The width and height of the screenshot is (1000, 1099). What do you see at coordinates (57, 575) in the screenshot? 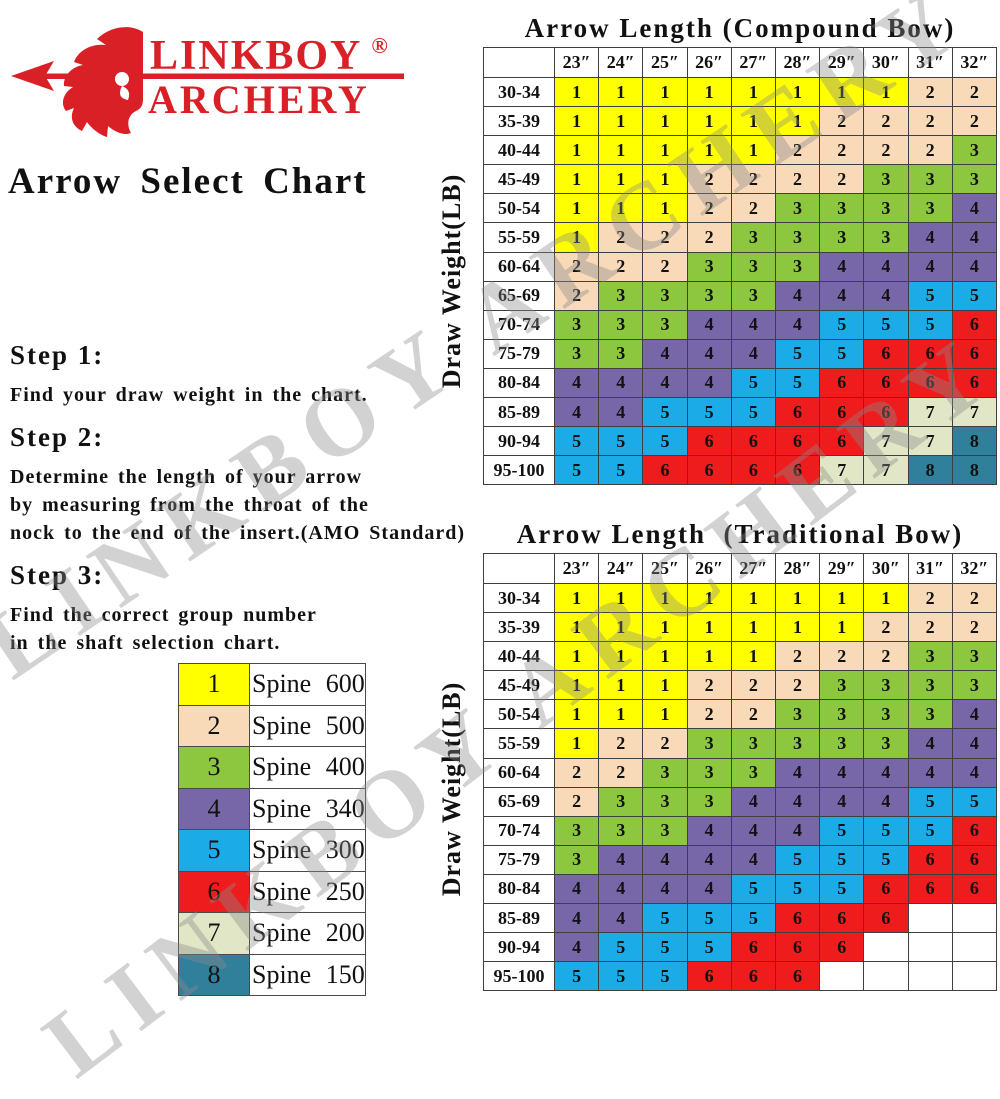
I see `step-heading: Step 3:` at bounding box center [57, 575].